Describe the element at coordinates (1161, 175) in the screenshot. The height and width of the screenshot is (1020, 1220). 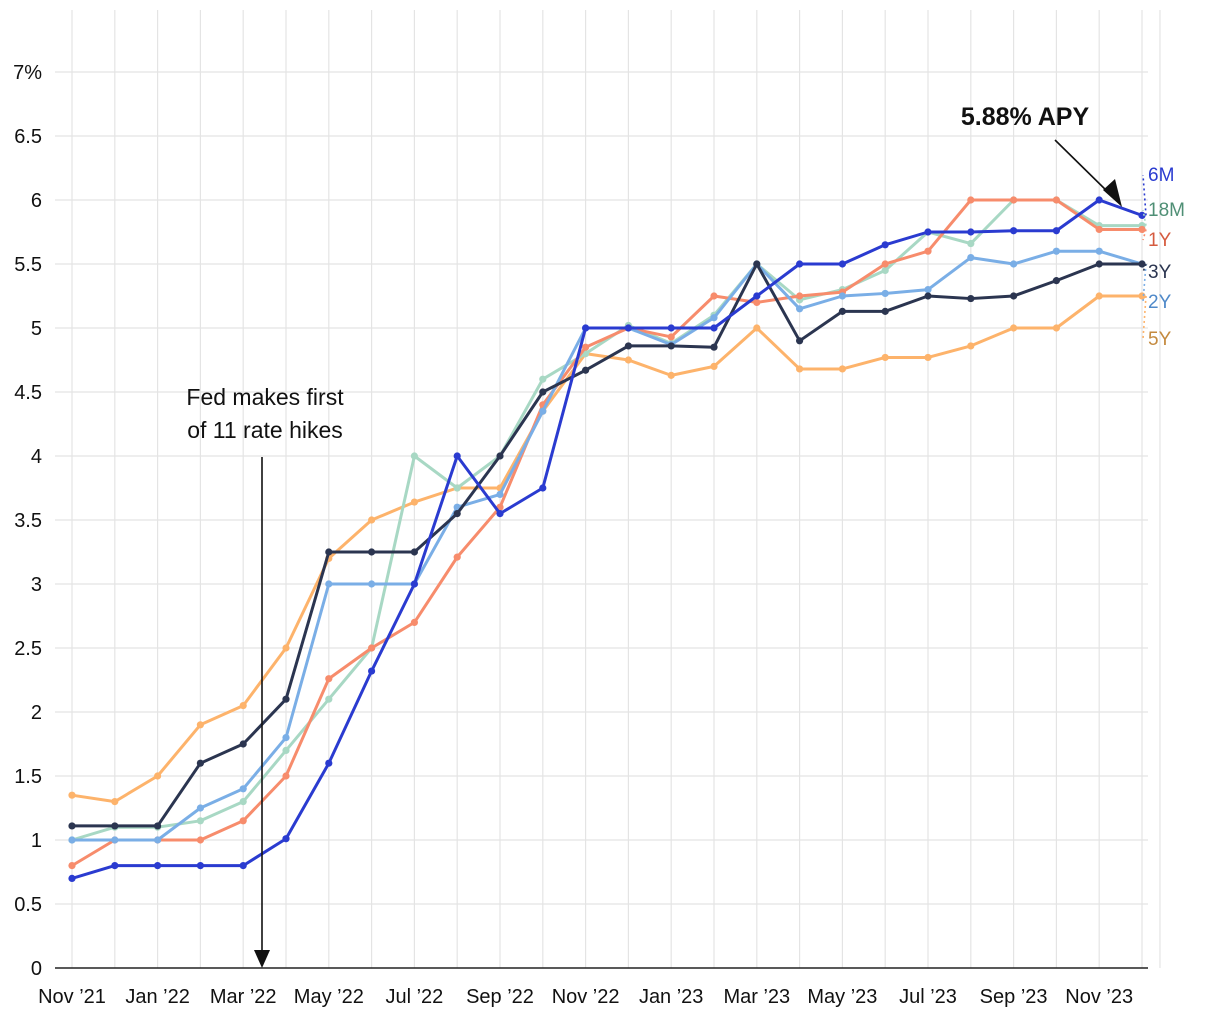
I see `series-label-6m: 6M` at that location.